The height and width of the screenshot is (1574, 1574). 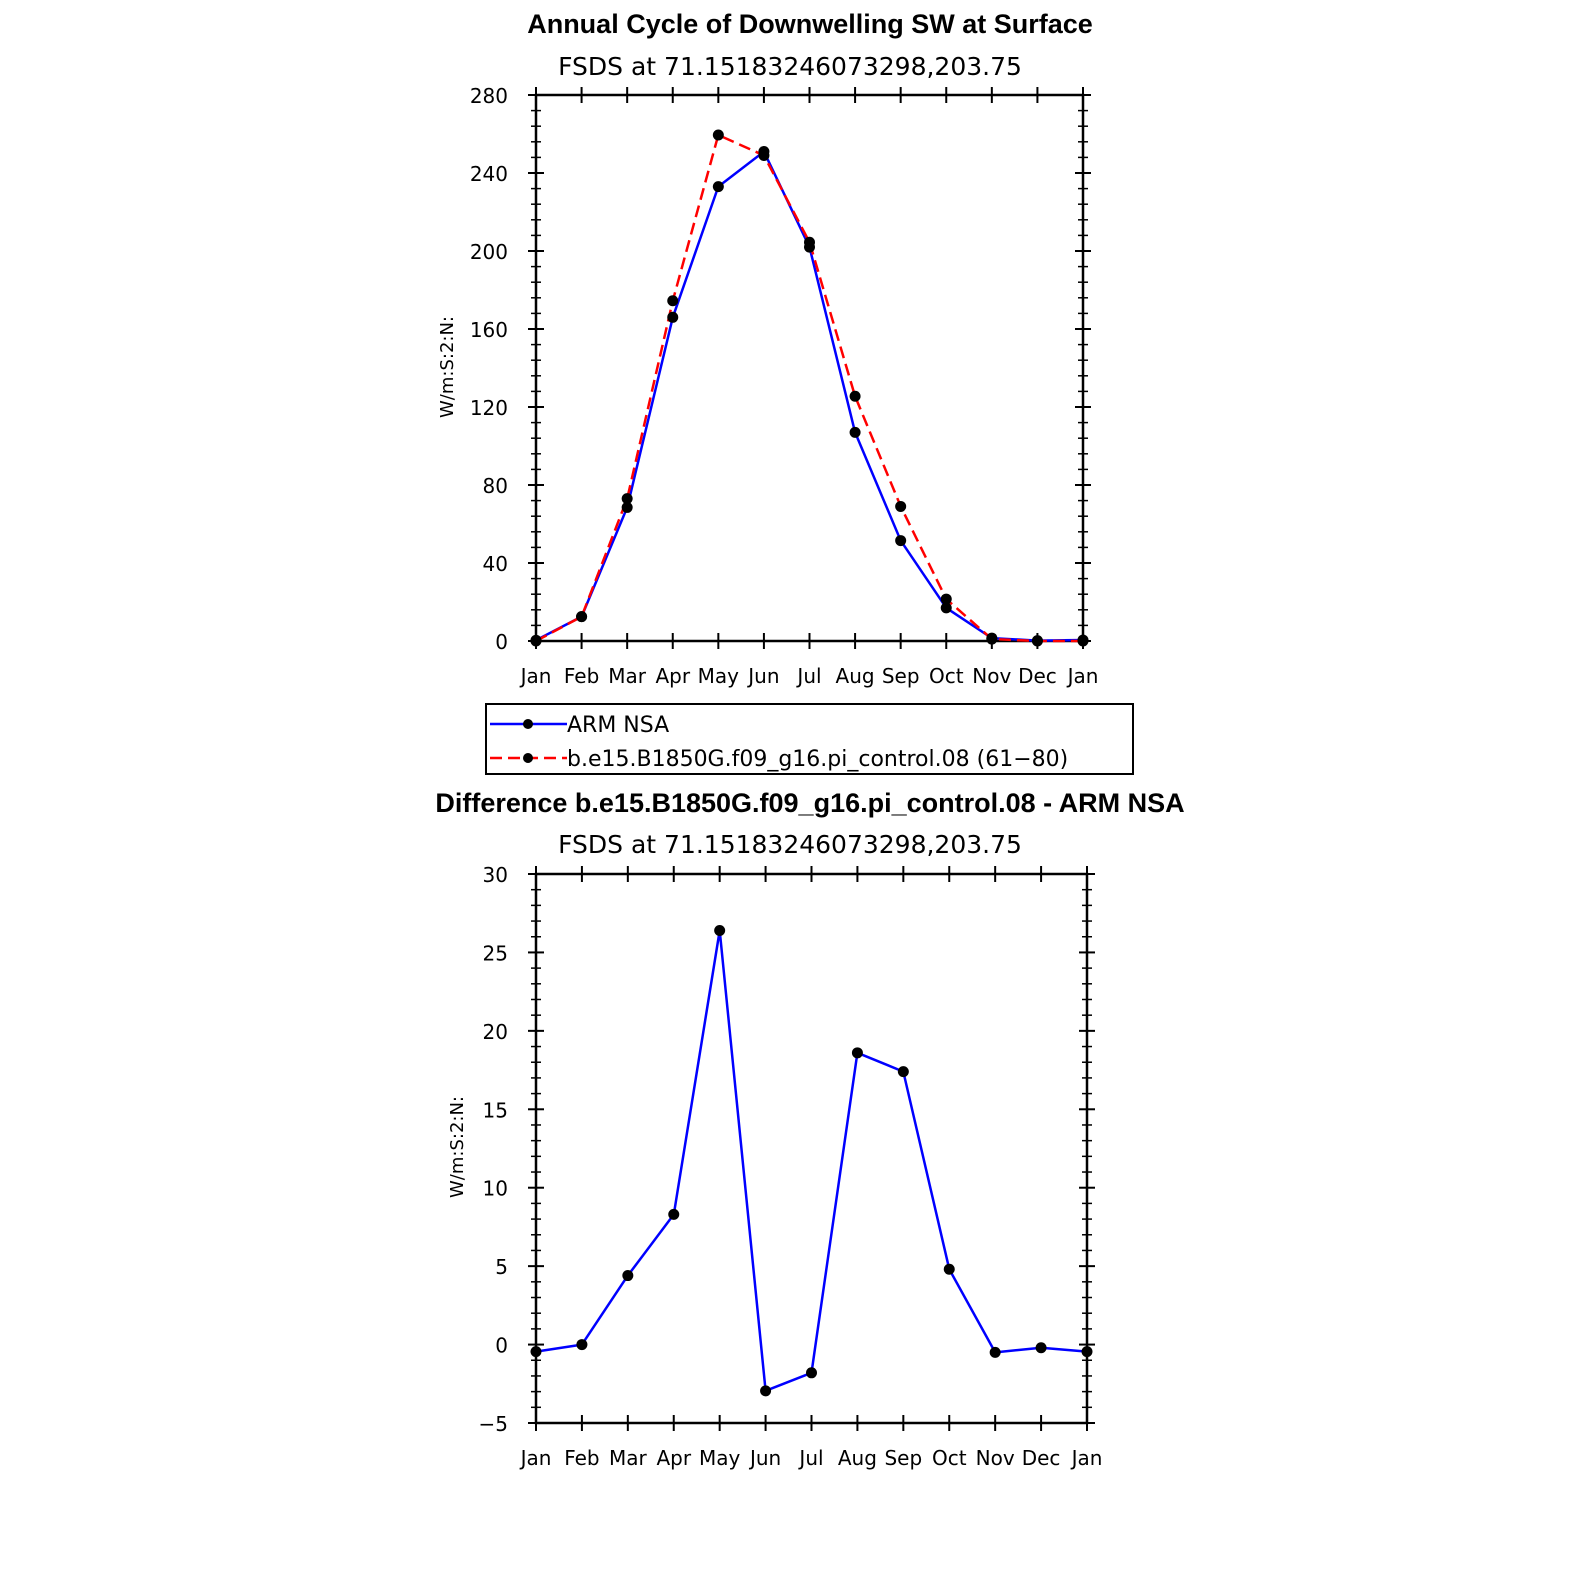 I want to click on chart-1-frame, so click(x=809, y=368).